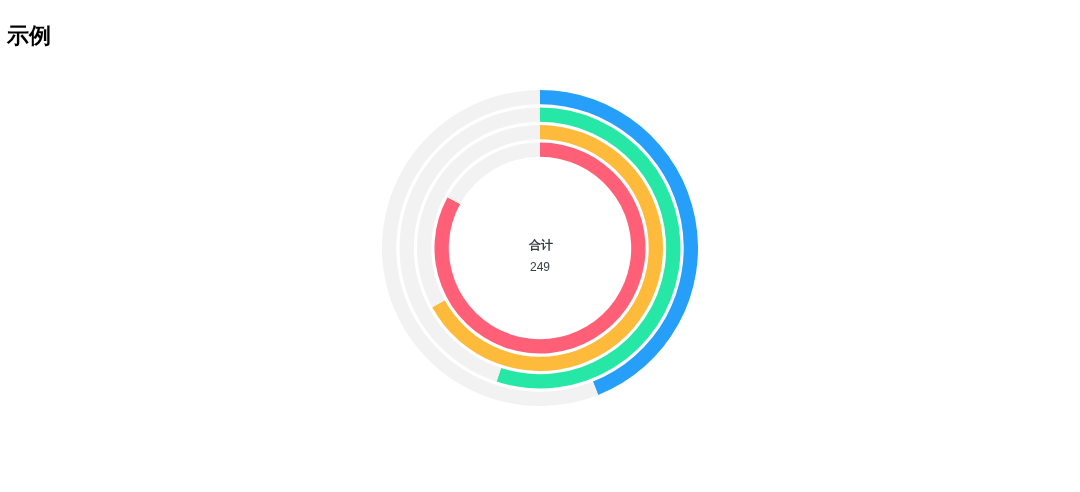 The width and height of the screenshot is (1080, 492). I want to click on text: 合计, so click(540, 245).